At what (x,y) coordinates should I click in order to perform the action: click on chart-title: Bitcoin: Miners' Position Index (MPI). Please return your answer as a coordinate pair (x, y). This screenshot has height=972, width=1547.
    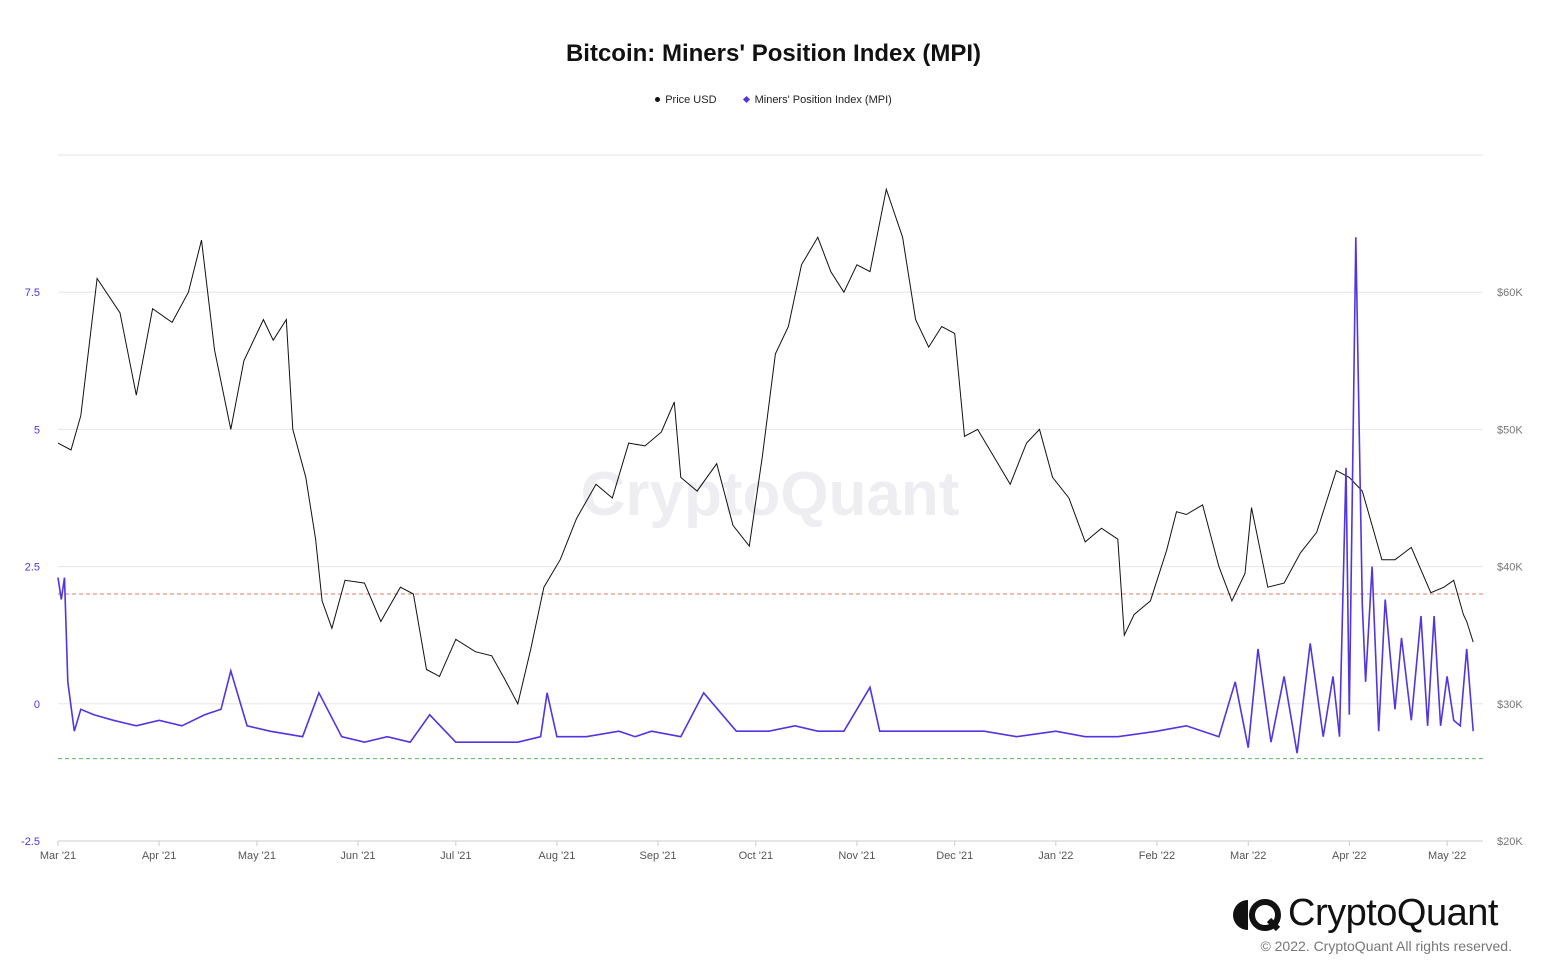
    Looking at the image, I should click on (773, 53).